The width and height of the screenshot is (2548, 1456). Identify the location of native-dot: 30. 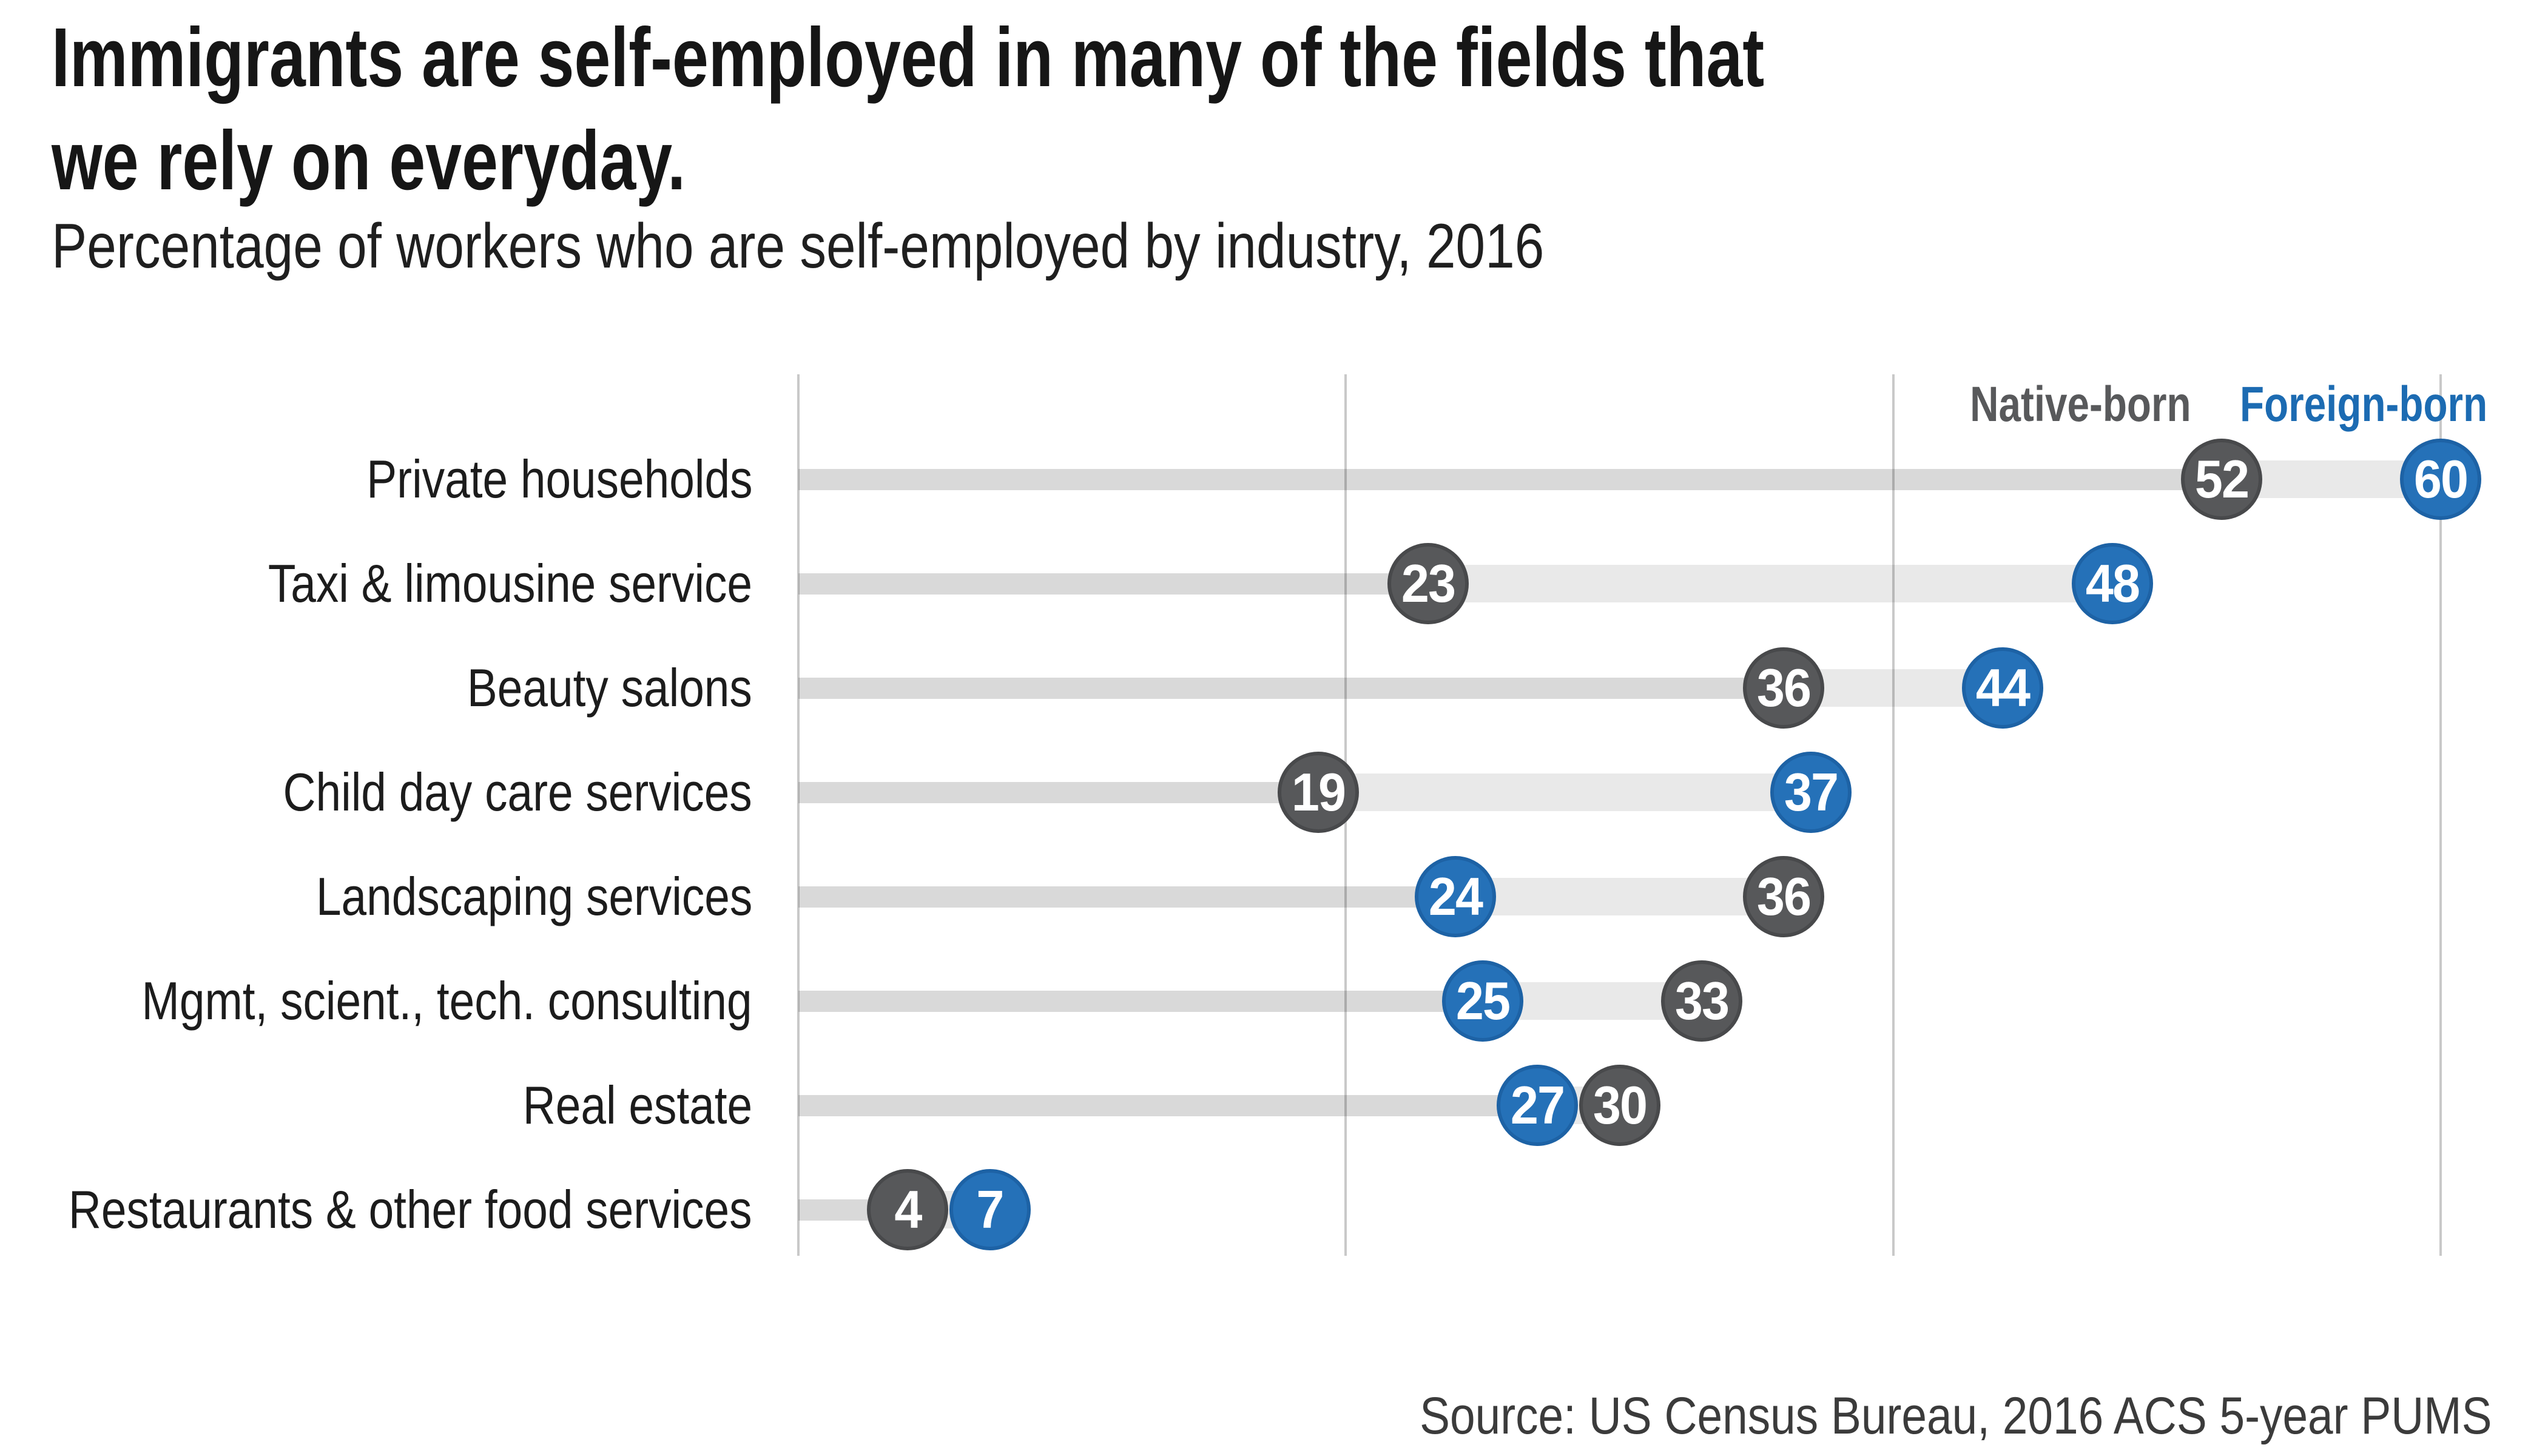
(1619, 1105).